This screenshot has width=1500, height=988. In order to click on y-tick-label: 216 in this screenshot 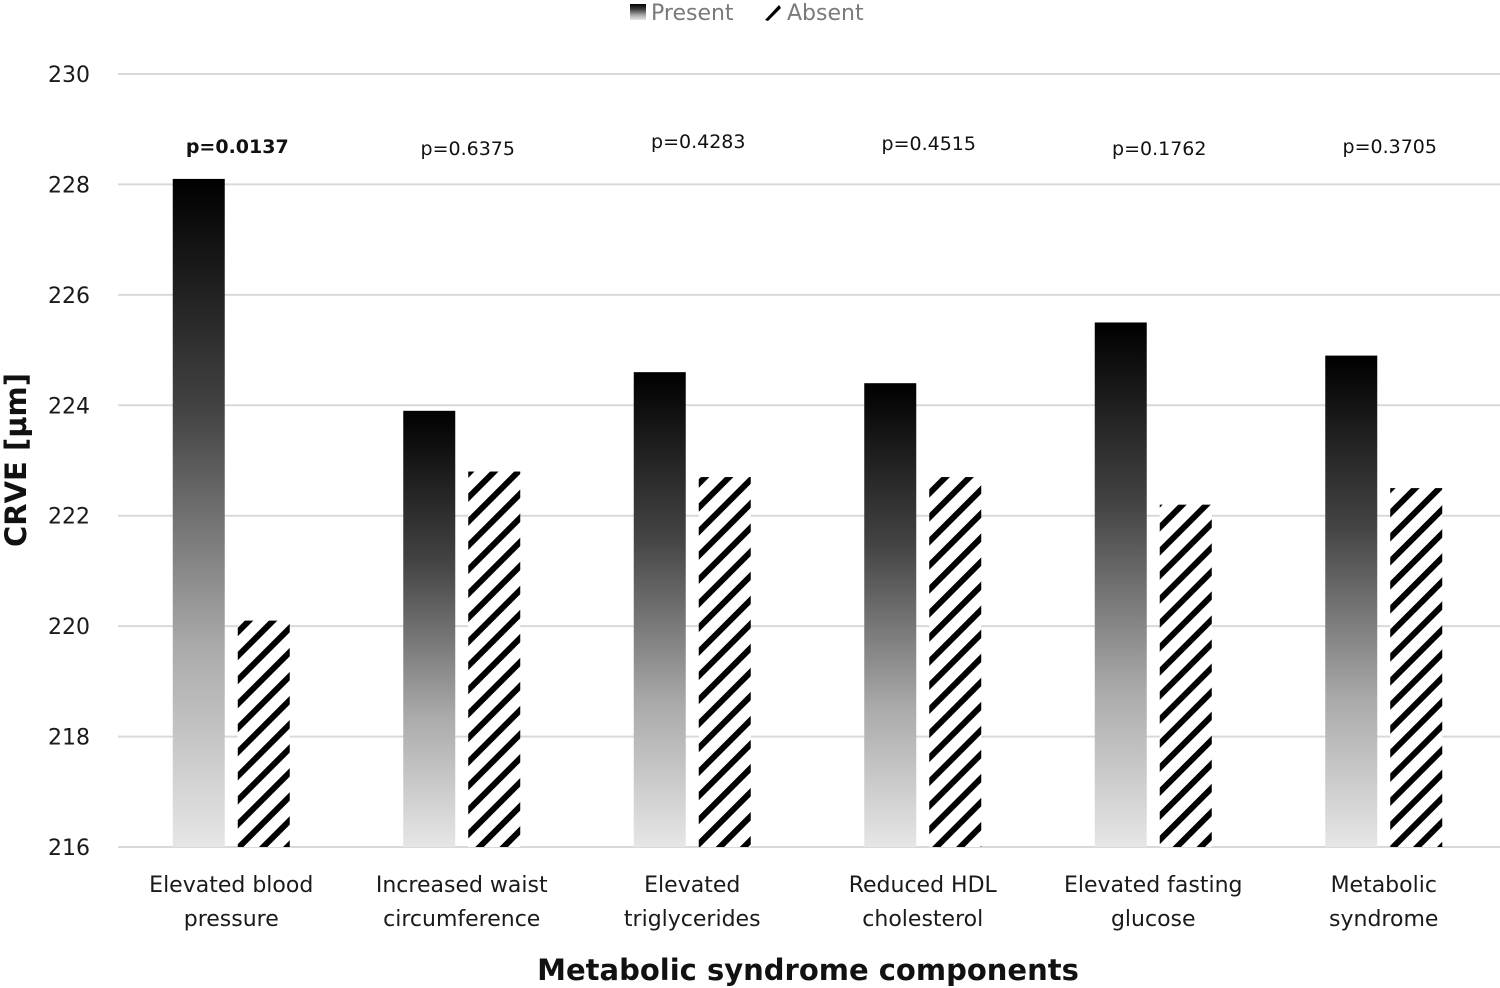, I will do `click(69, 848)`.